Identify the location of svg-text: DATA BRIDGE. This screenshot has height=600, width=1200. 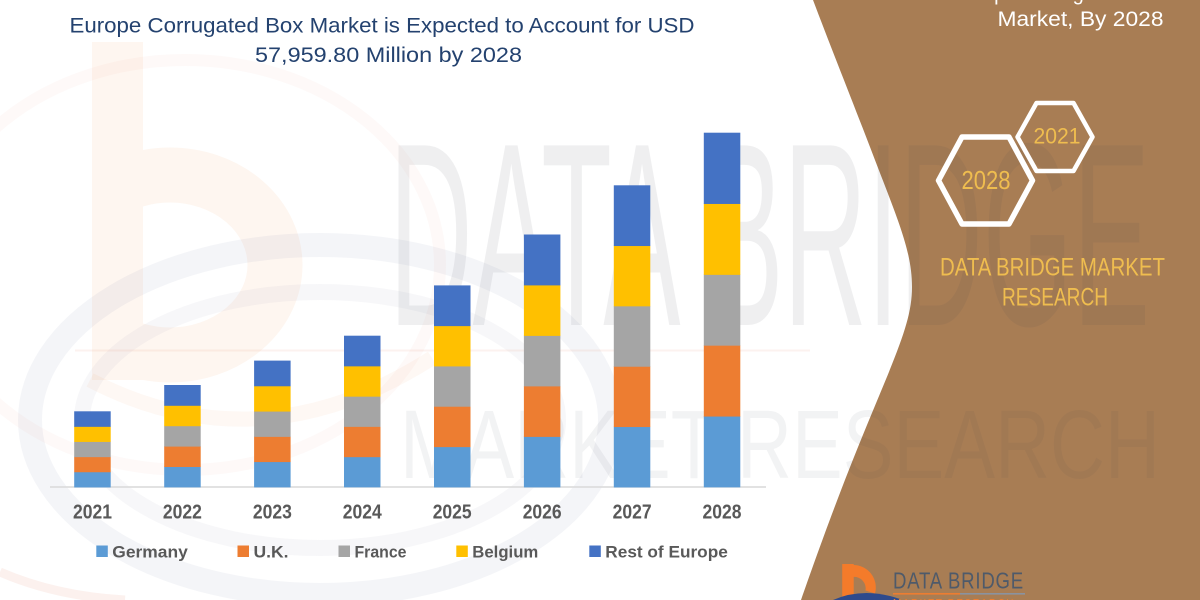
(958, 581).